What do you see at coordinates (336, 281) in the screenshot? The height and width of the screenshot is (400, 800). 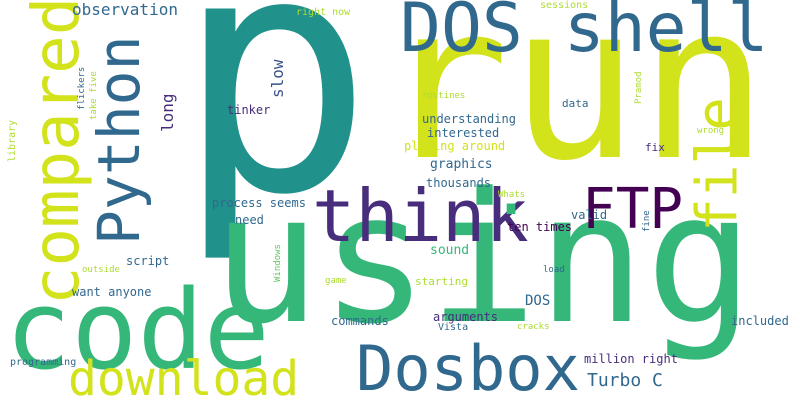 I see `word-game: game` at bounding box center [336, 281].